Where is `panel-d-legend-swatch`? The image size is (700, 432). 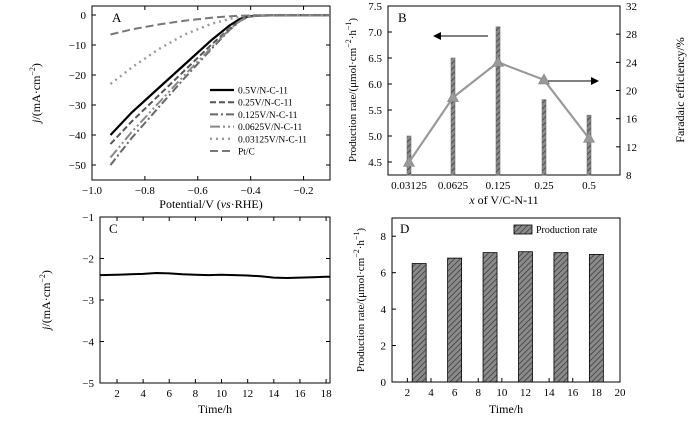
panel-d-legend-swatch is located at coordinates (523, 229).